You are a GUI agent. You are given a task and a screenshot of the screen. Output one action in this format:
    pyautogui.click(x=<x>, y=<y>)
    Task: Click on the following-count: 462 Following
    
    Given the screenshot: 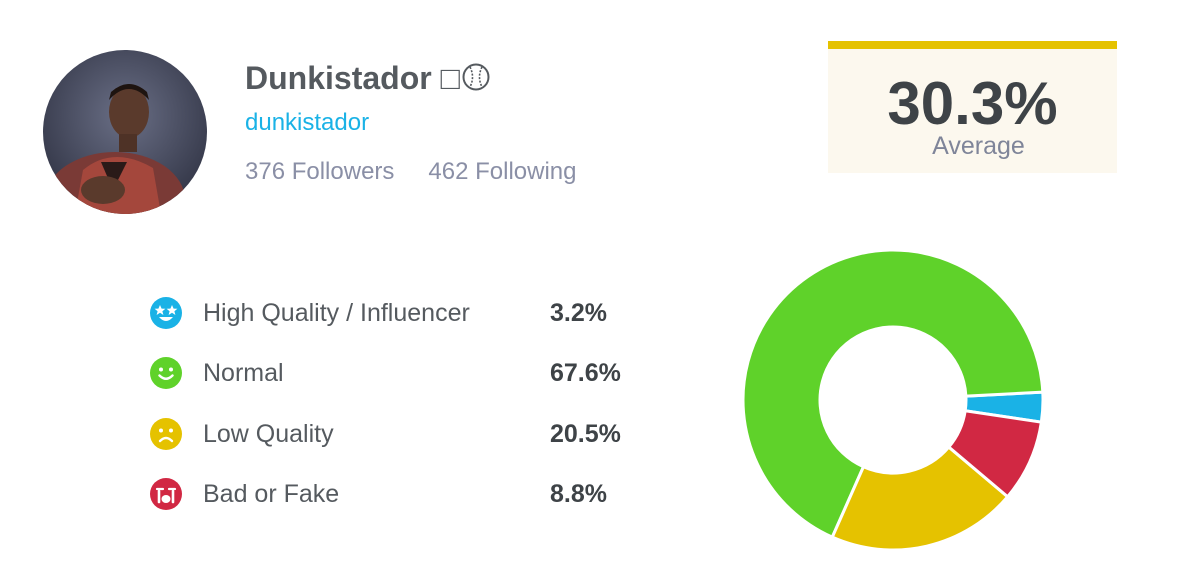 What is the action you would take?
    pyautogui.click(x=502, y=171)
    